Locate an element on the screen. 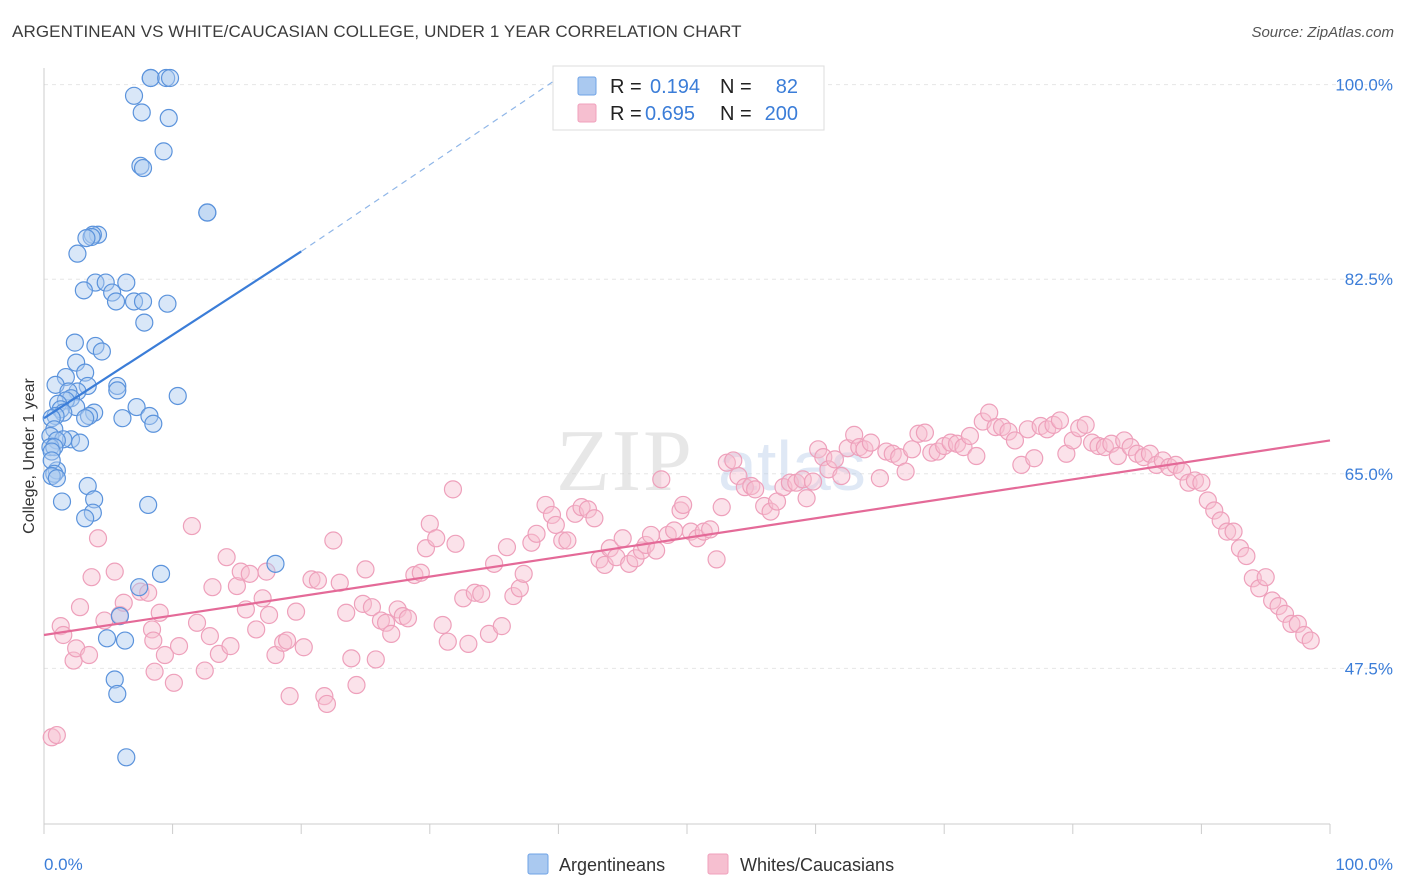 Image resolution: width=1406 pixels, height=892 pixels. y-axis-label: College, Under 1 year is located at coordinates (29, 456).